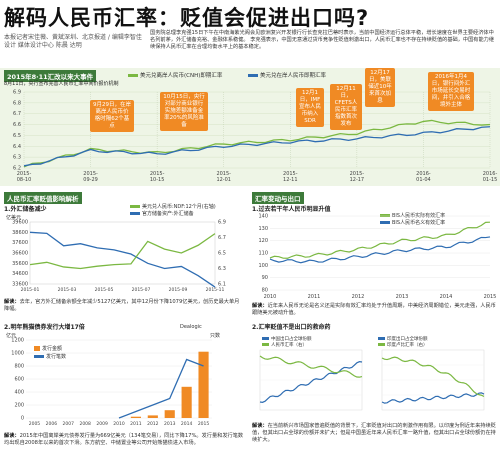 The width and height of the screenshot is (500, 461). Describe the element at coordinates (290, 180) in the screenshot. I see `timeline-xtick: 12-11` at that location.